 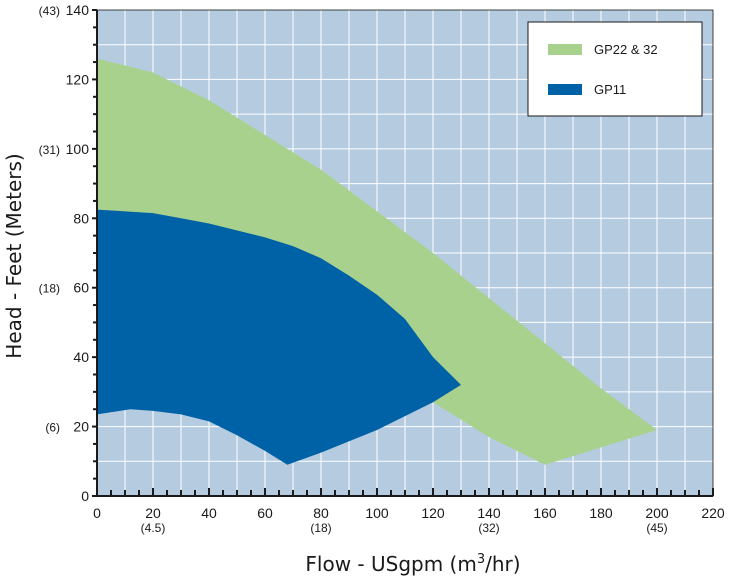 I want to click on y-axis: 0 20 40 60 80 100 120 140 (6) (18) (31) (43), so click(x=68, y=253).